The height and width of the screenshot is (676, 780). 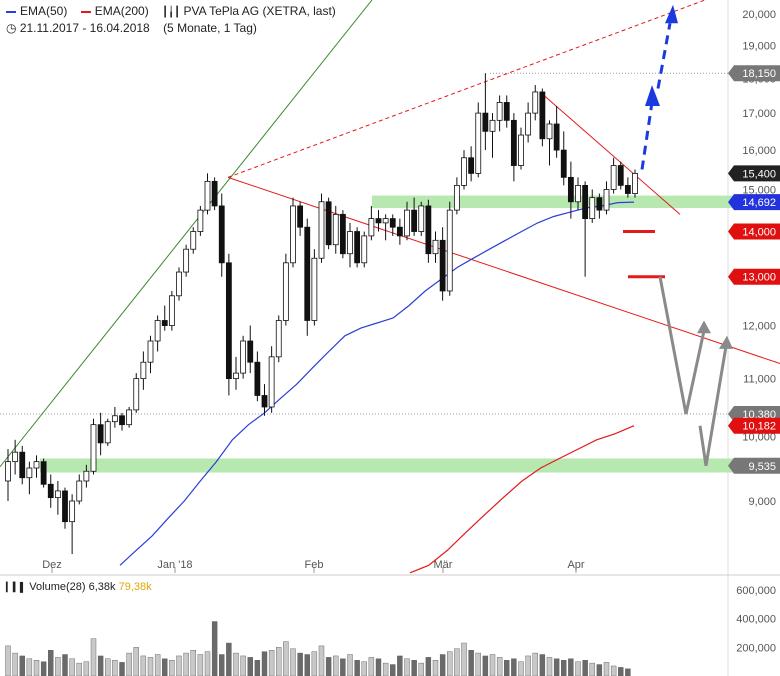 I want to click on candle-icon: ┃╽┃, so click(x=171, y=12).